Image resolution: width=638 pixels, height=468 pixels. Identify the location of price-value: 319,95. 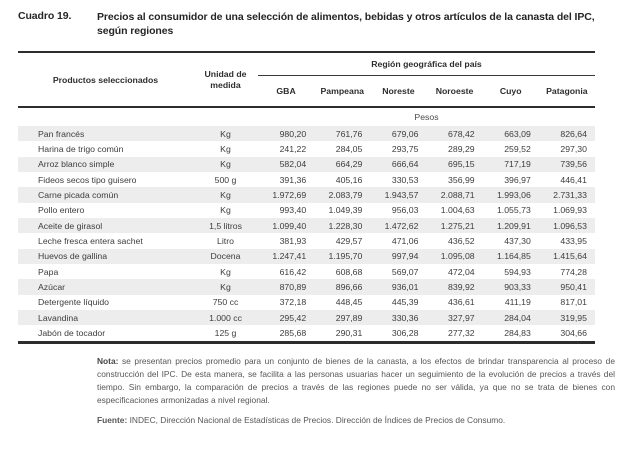
(573, 317).